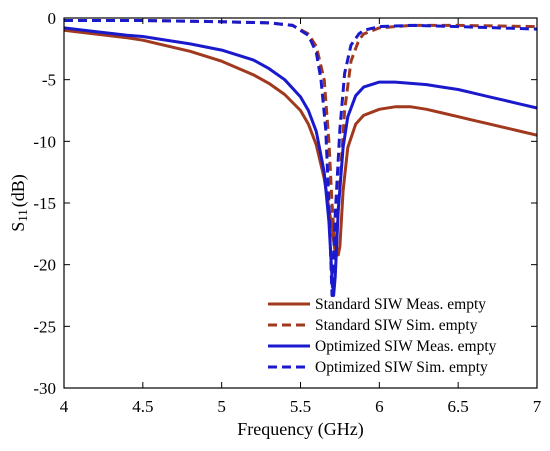  I want to click on x-axis-title: Frequency (GHz), so click(300, 429).